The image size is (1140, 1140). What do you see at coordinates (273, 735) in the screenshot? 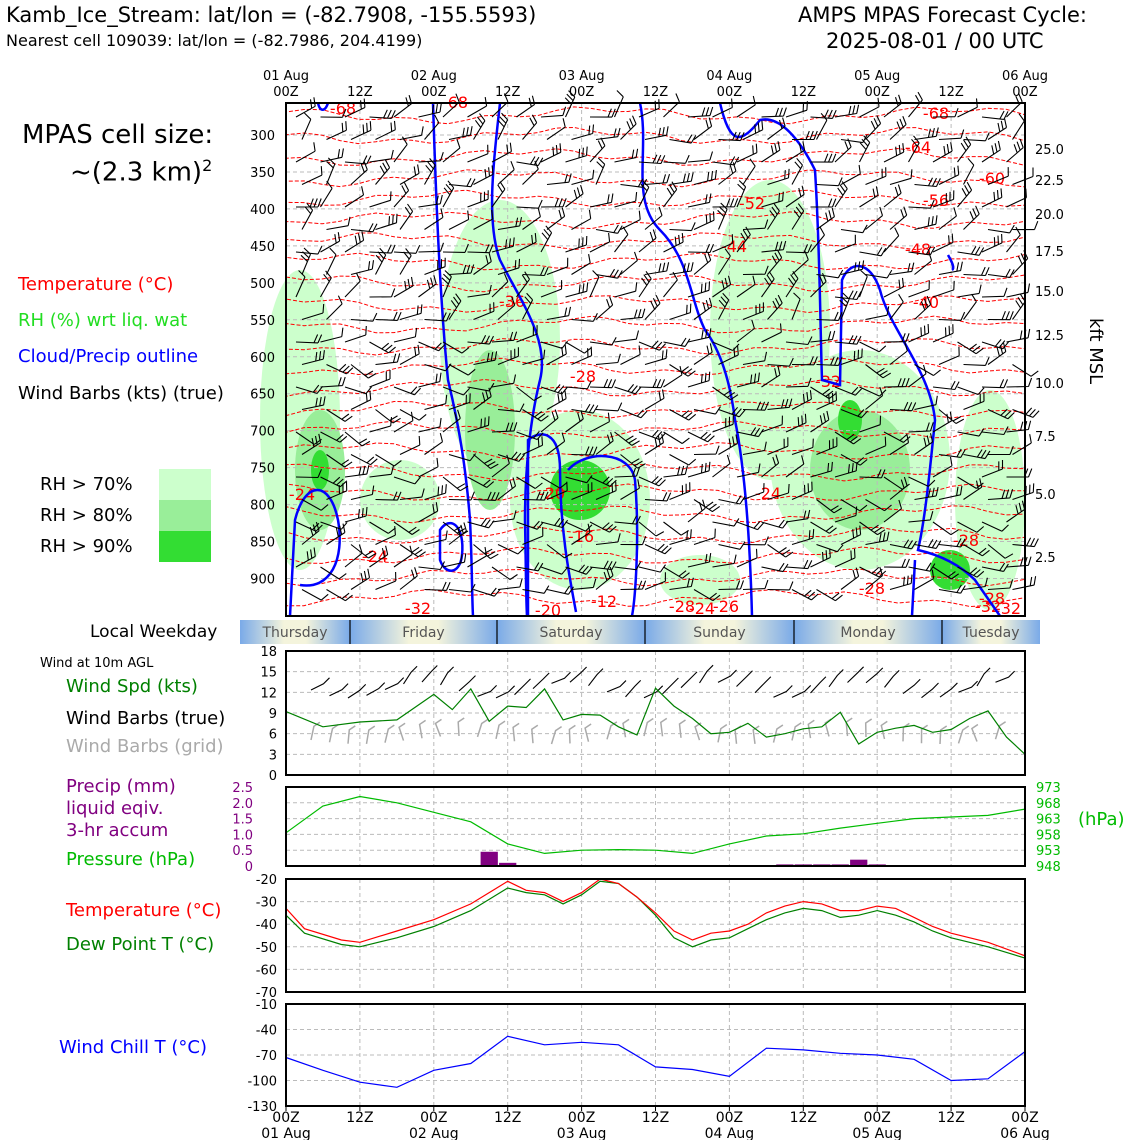
I see `wind-panel-ytick-4: 6` at bounding box center [273, 735].